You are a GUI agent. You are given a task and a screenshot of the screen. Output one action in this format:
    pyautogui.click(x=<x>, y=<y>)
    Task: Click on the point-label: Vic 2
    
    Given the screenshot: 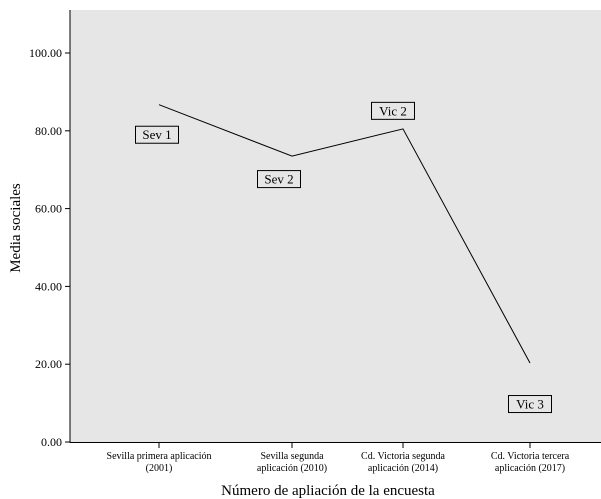 What is the action you would take?
    pyautogui.click(x=393, y=110)
    